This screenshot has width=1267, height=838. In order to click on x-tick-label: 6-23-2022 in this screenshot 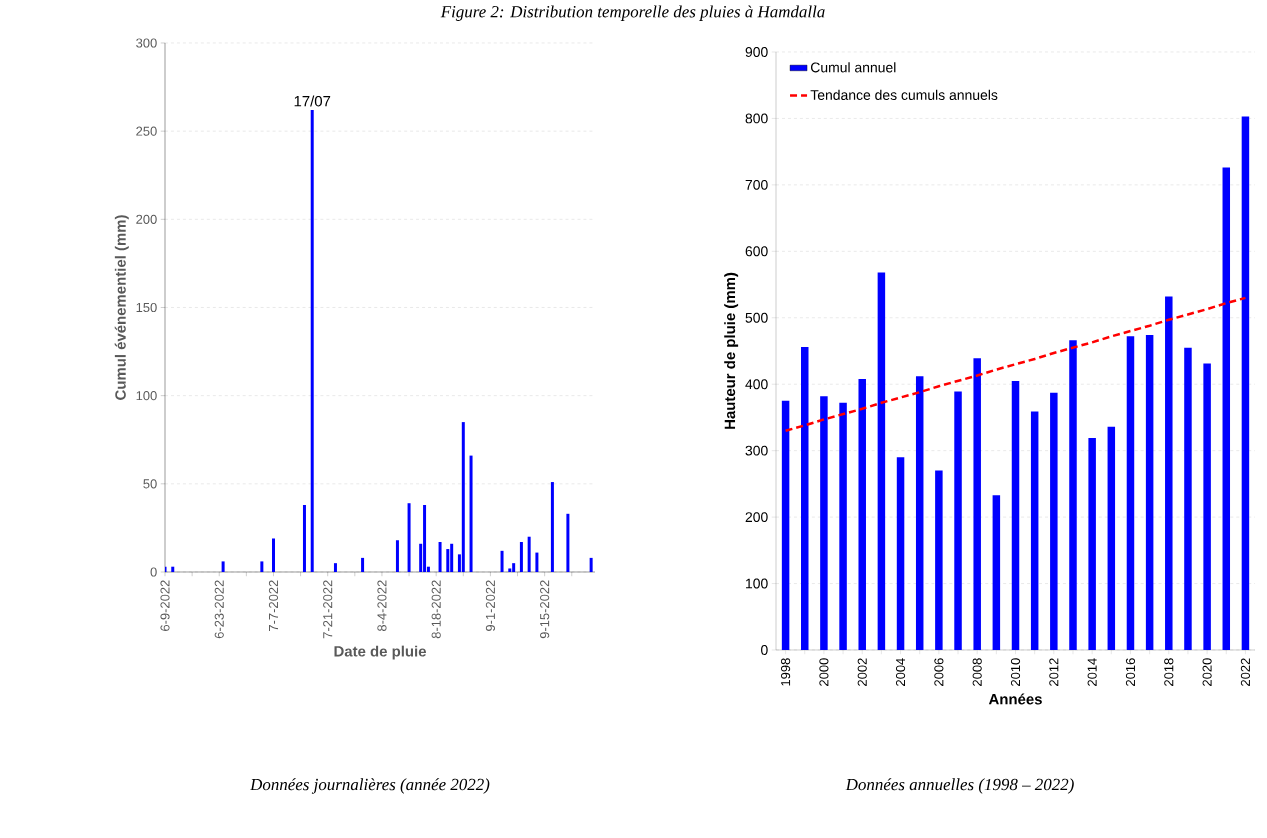, I will do `click(219, 609)`.